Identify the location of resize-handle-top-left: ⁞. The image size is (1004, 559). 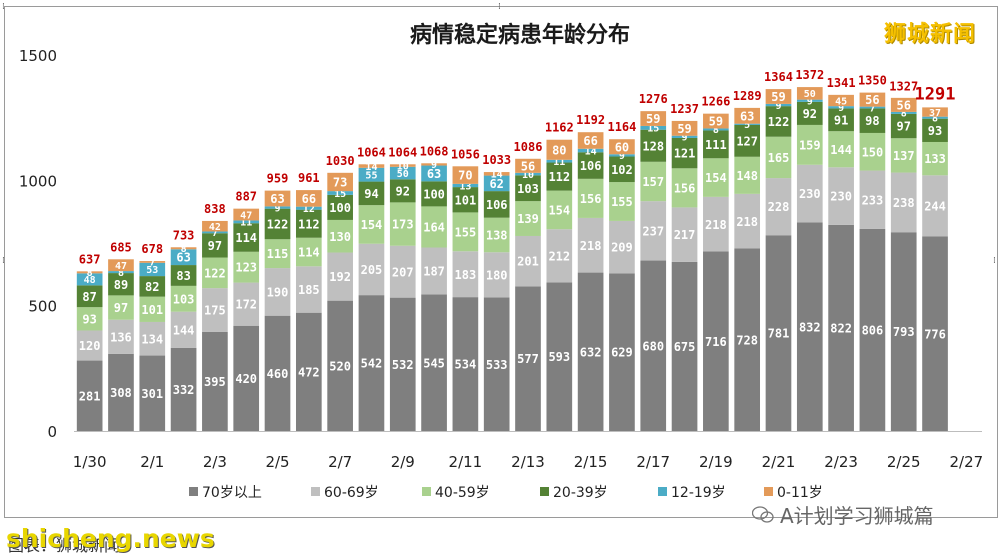
(3, 7).